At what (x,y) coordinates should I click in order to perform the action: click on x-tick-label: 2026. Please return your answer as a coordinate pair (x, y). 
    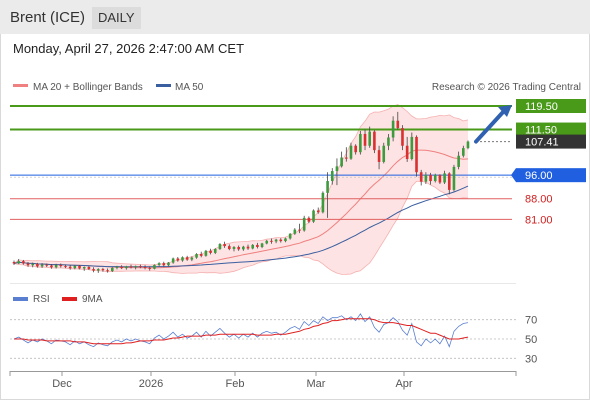
    Looking at the image, I should click on (151, 384).